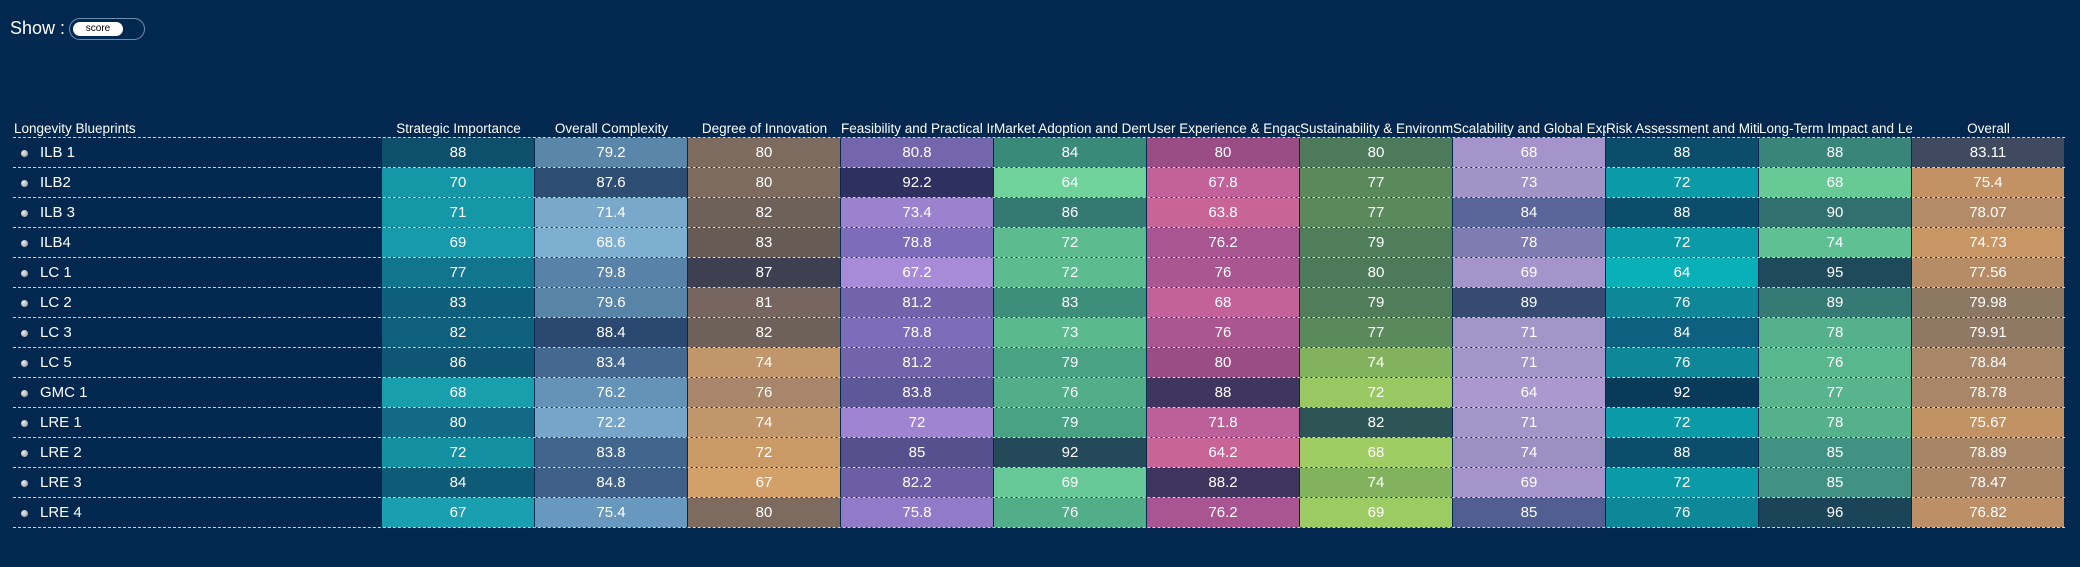  I want to click on score-cell: 96, so click(1835, 512).